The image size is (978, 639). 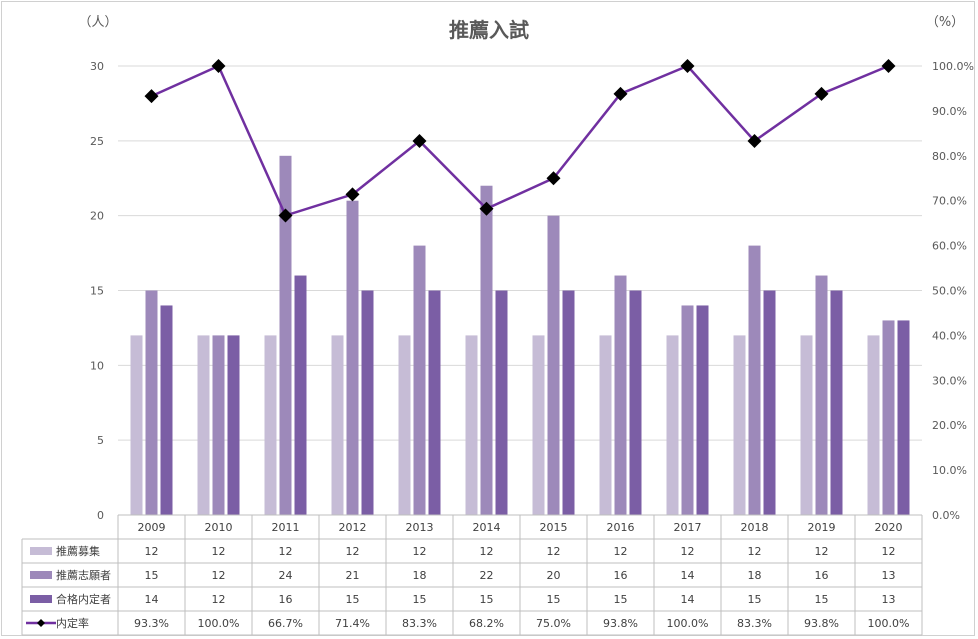 What do you see at coordinates (945, 22) in the screenshot?
I see `right-axis-unit: （%）` at bounding box center [945, 22].